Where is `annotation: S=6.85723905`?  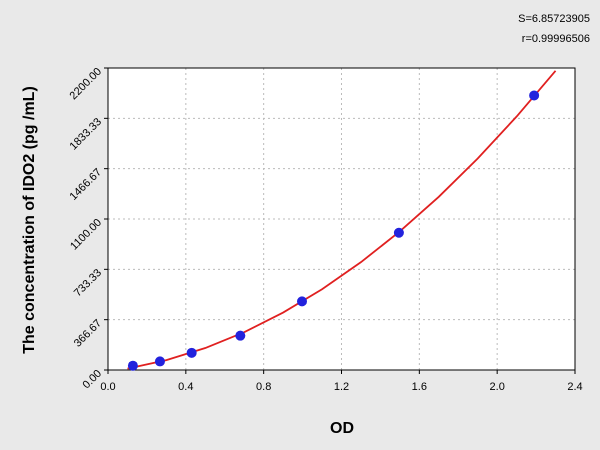
annotation: S=6.85723905 is located at coordinates (554, 19).